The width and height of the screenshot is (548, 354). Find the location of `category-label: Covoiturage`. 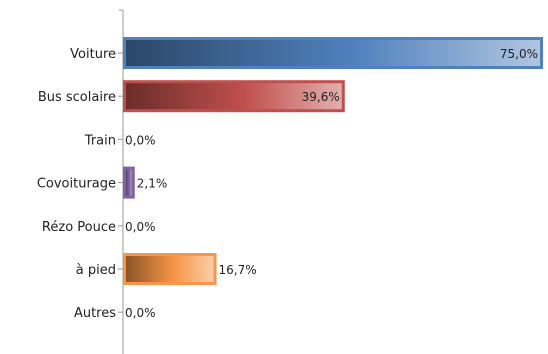

category-label: Covoiturage is located at coordinates (76, 184).